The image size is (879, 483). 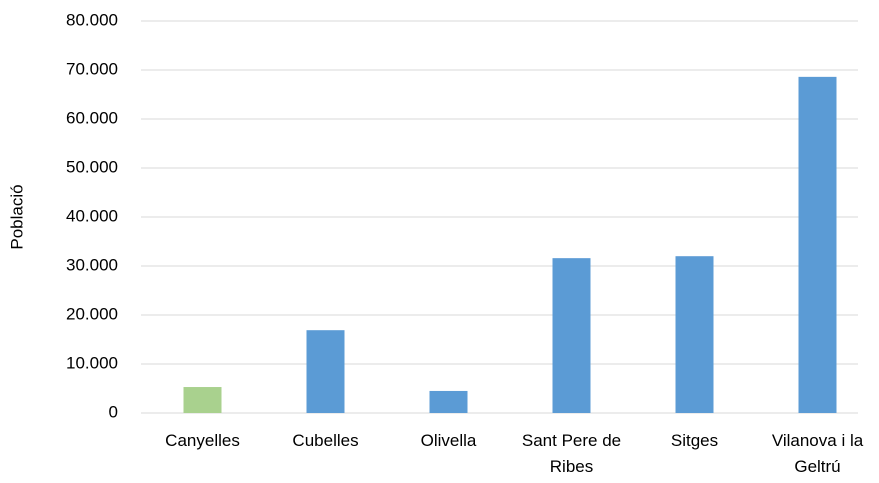 What do you see at coordinates (92, 166) in the screenshot?
I see `y-tick-label: 50.000` at bounding box center [92, 166].